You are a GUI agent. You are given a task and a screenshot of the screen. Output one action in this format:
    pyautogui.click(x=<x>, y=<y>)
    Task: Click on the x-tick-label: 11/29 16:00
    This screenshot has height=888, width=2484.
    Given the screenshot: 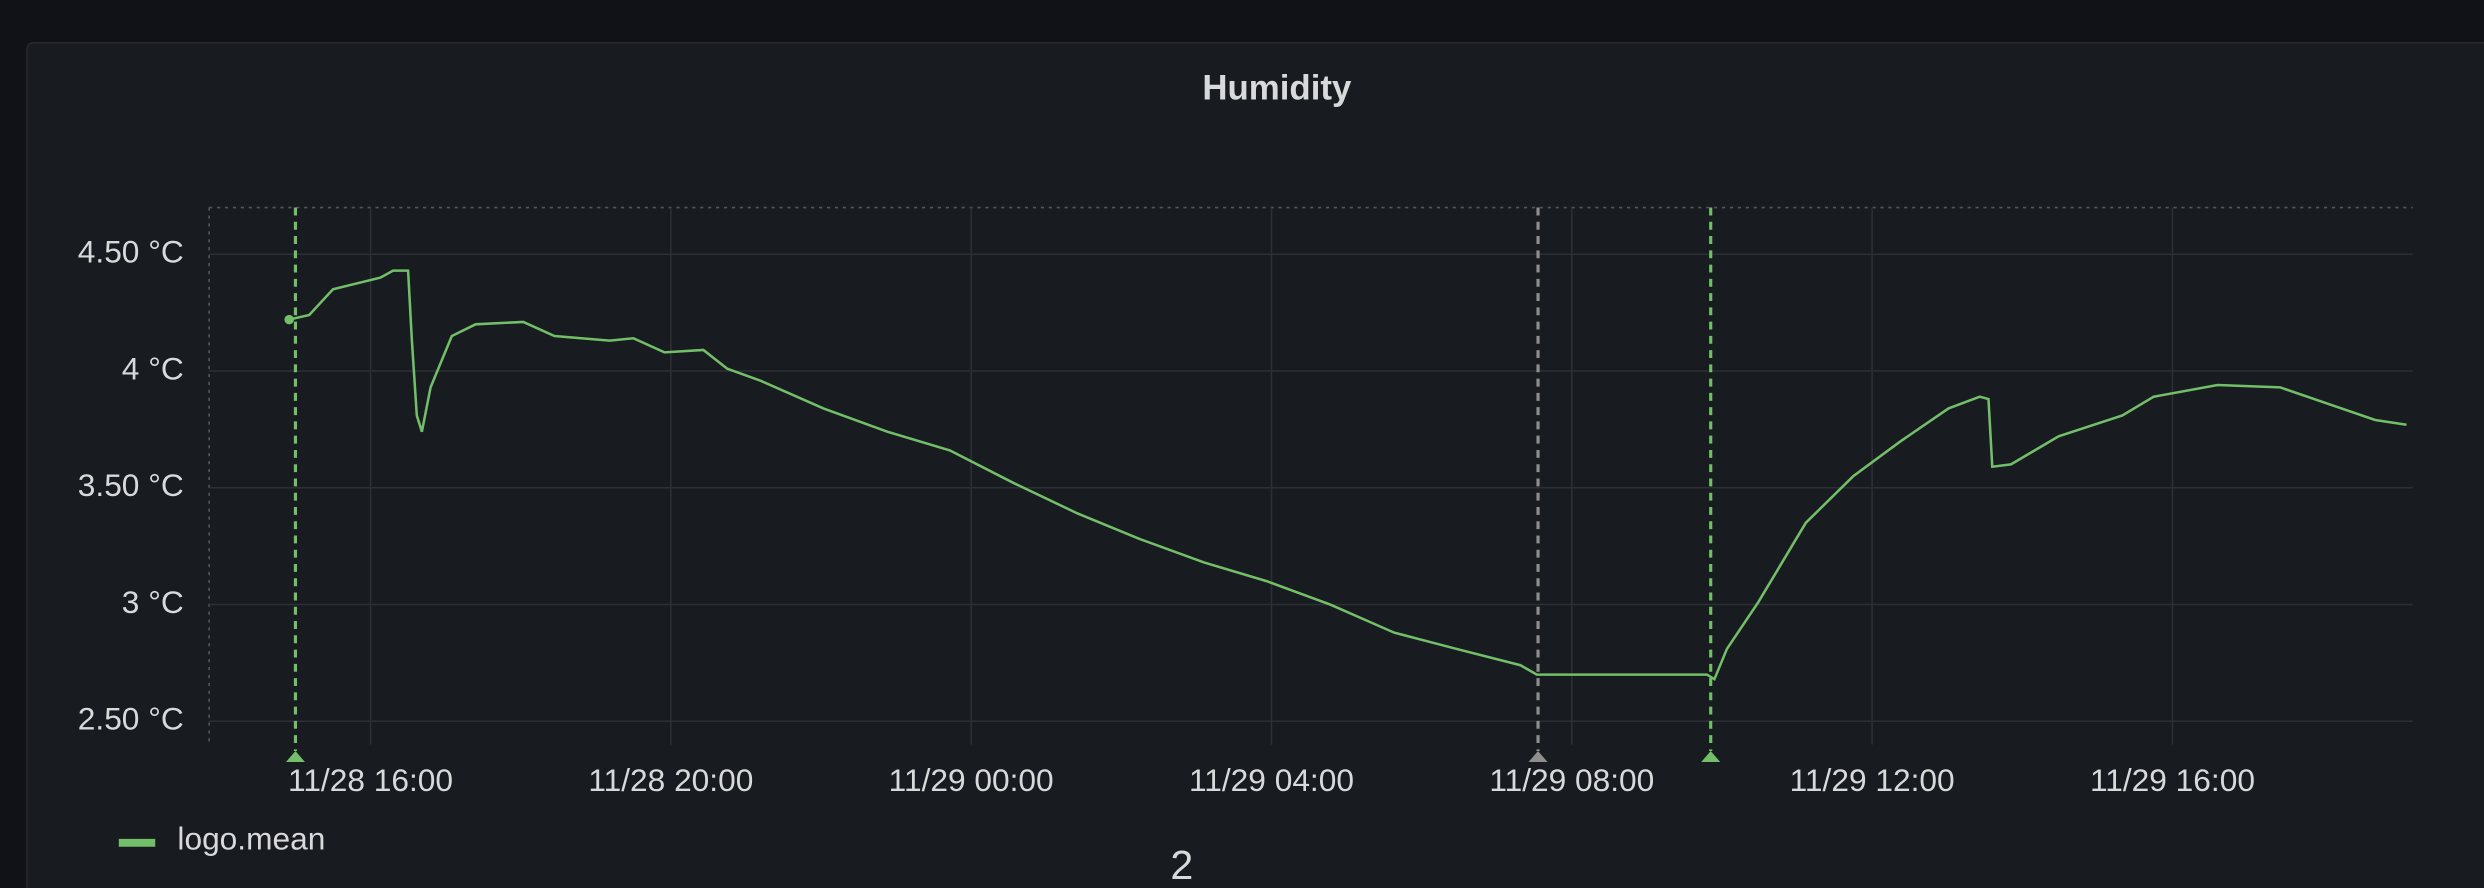 What is the action you would take?
    pyautogui.click(x=2172, y=780)
    